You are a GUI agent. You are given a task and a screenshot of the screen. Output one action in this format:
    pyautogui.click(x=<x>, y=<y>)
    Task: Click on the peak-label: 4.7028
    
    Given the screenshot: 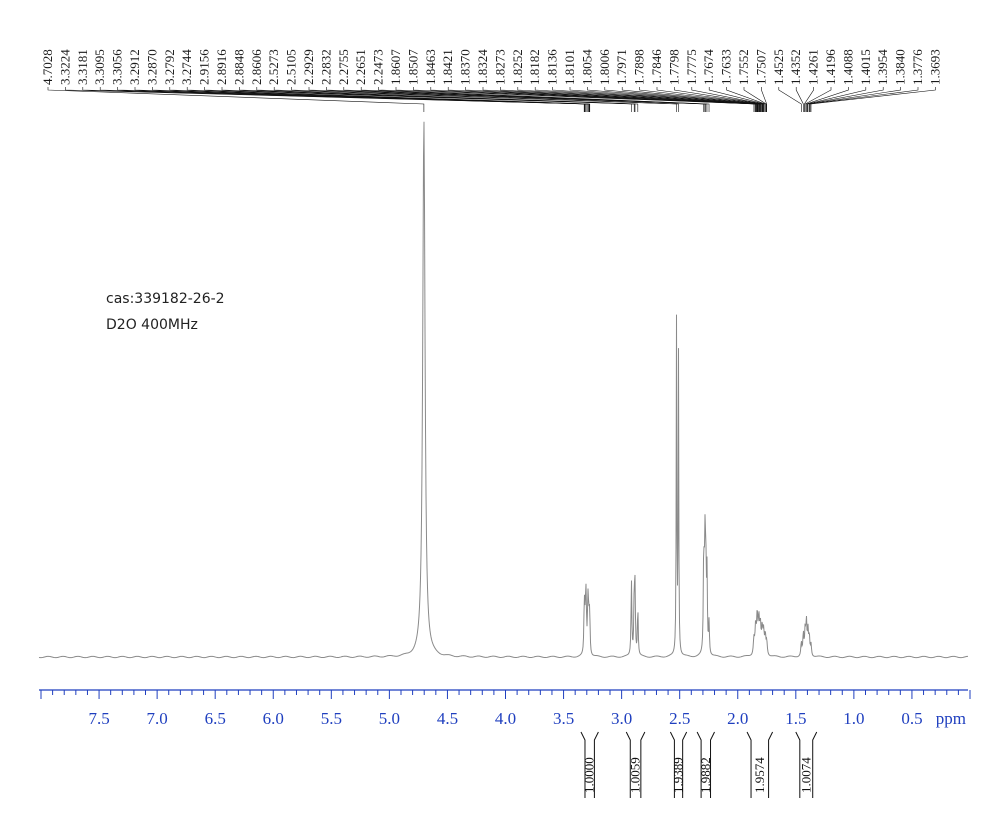 What is the action you would take?
    pyautogui.click(x=47, y=67)
    